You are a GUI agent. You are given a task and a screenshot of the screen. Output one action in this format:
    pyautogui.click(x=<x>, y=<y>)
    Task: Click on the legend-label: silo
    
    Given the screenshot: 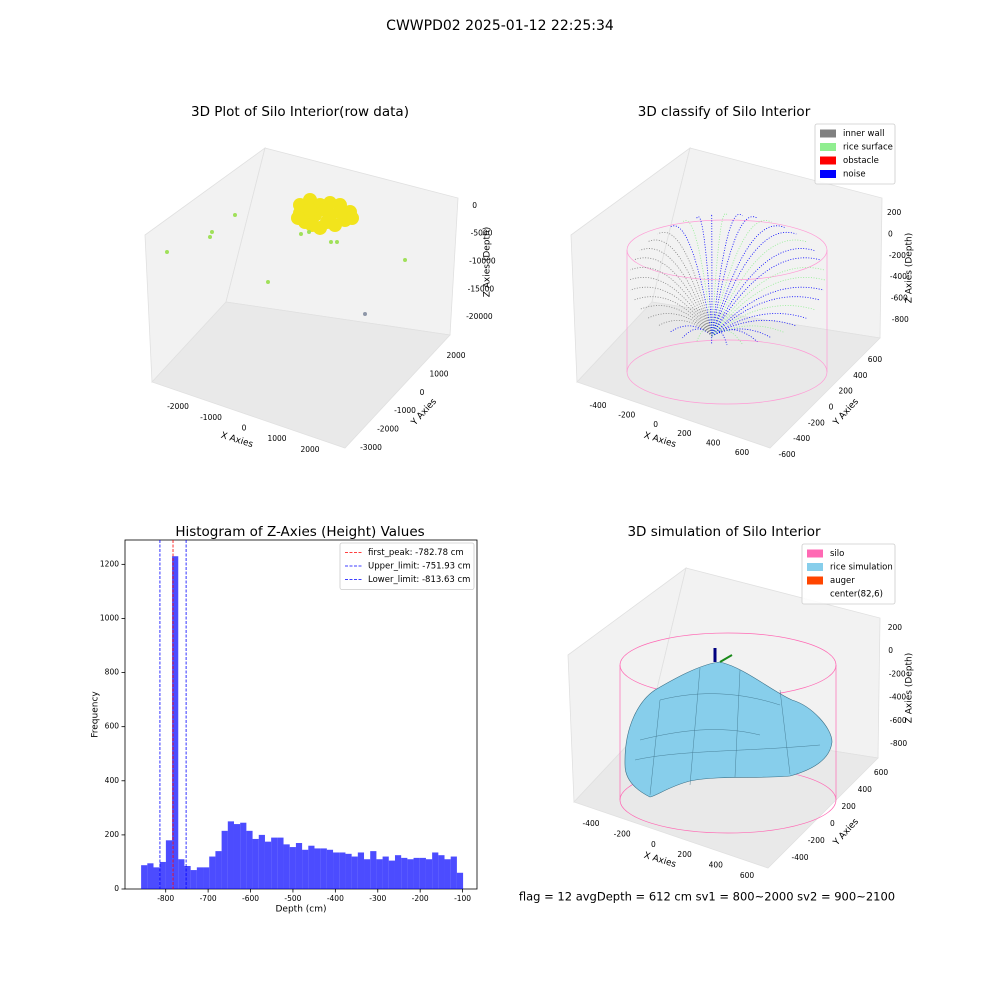 What is the action you would take?
    pyautogui.click(x=837, y=554)
    